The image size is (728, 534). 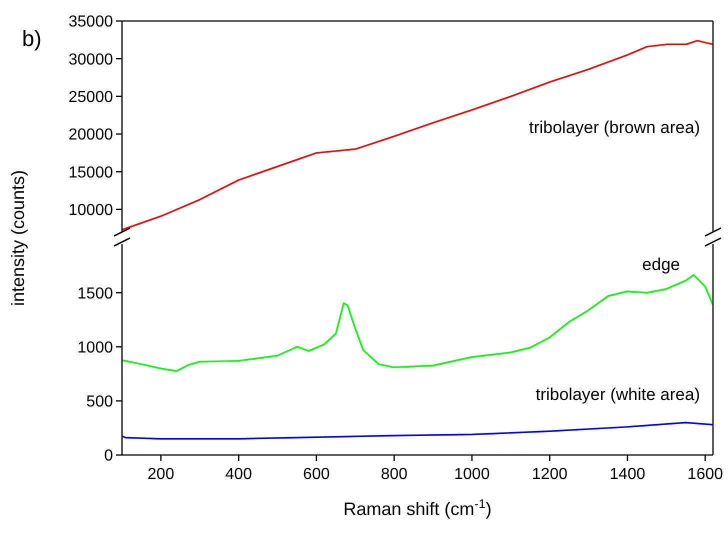 I want to click on x-tick-label: 1000, so click(x=472, y=474).